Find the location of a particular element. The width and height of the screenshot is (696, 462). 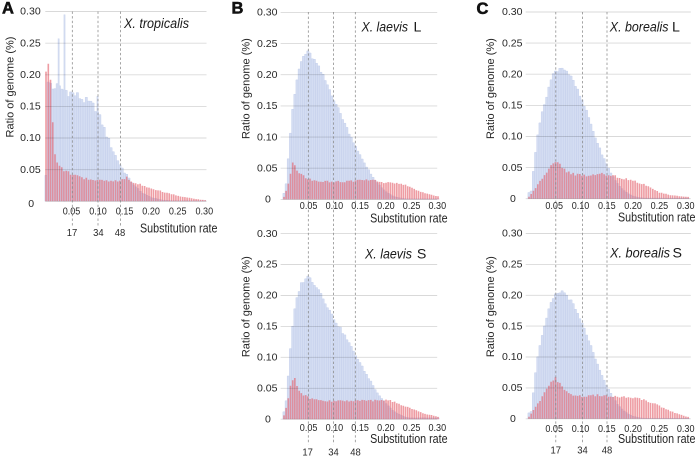

svg-text: X. tropicalis is located at coordinates (156, 24).